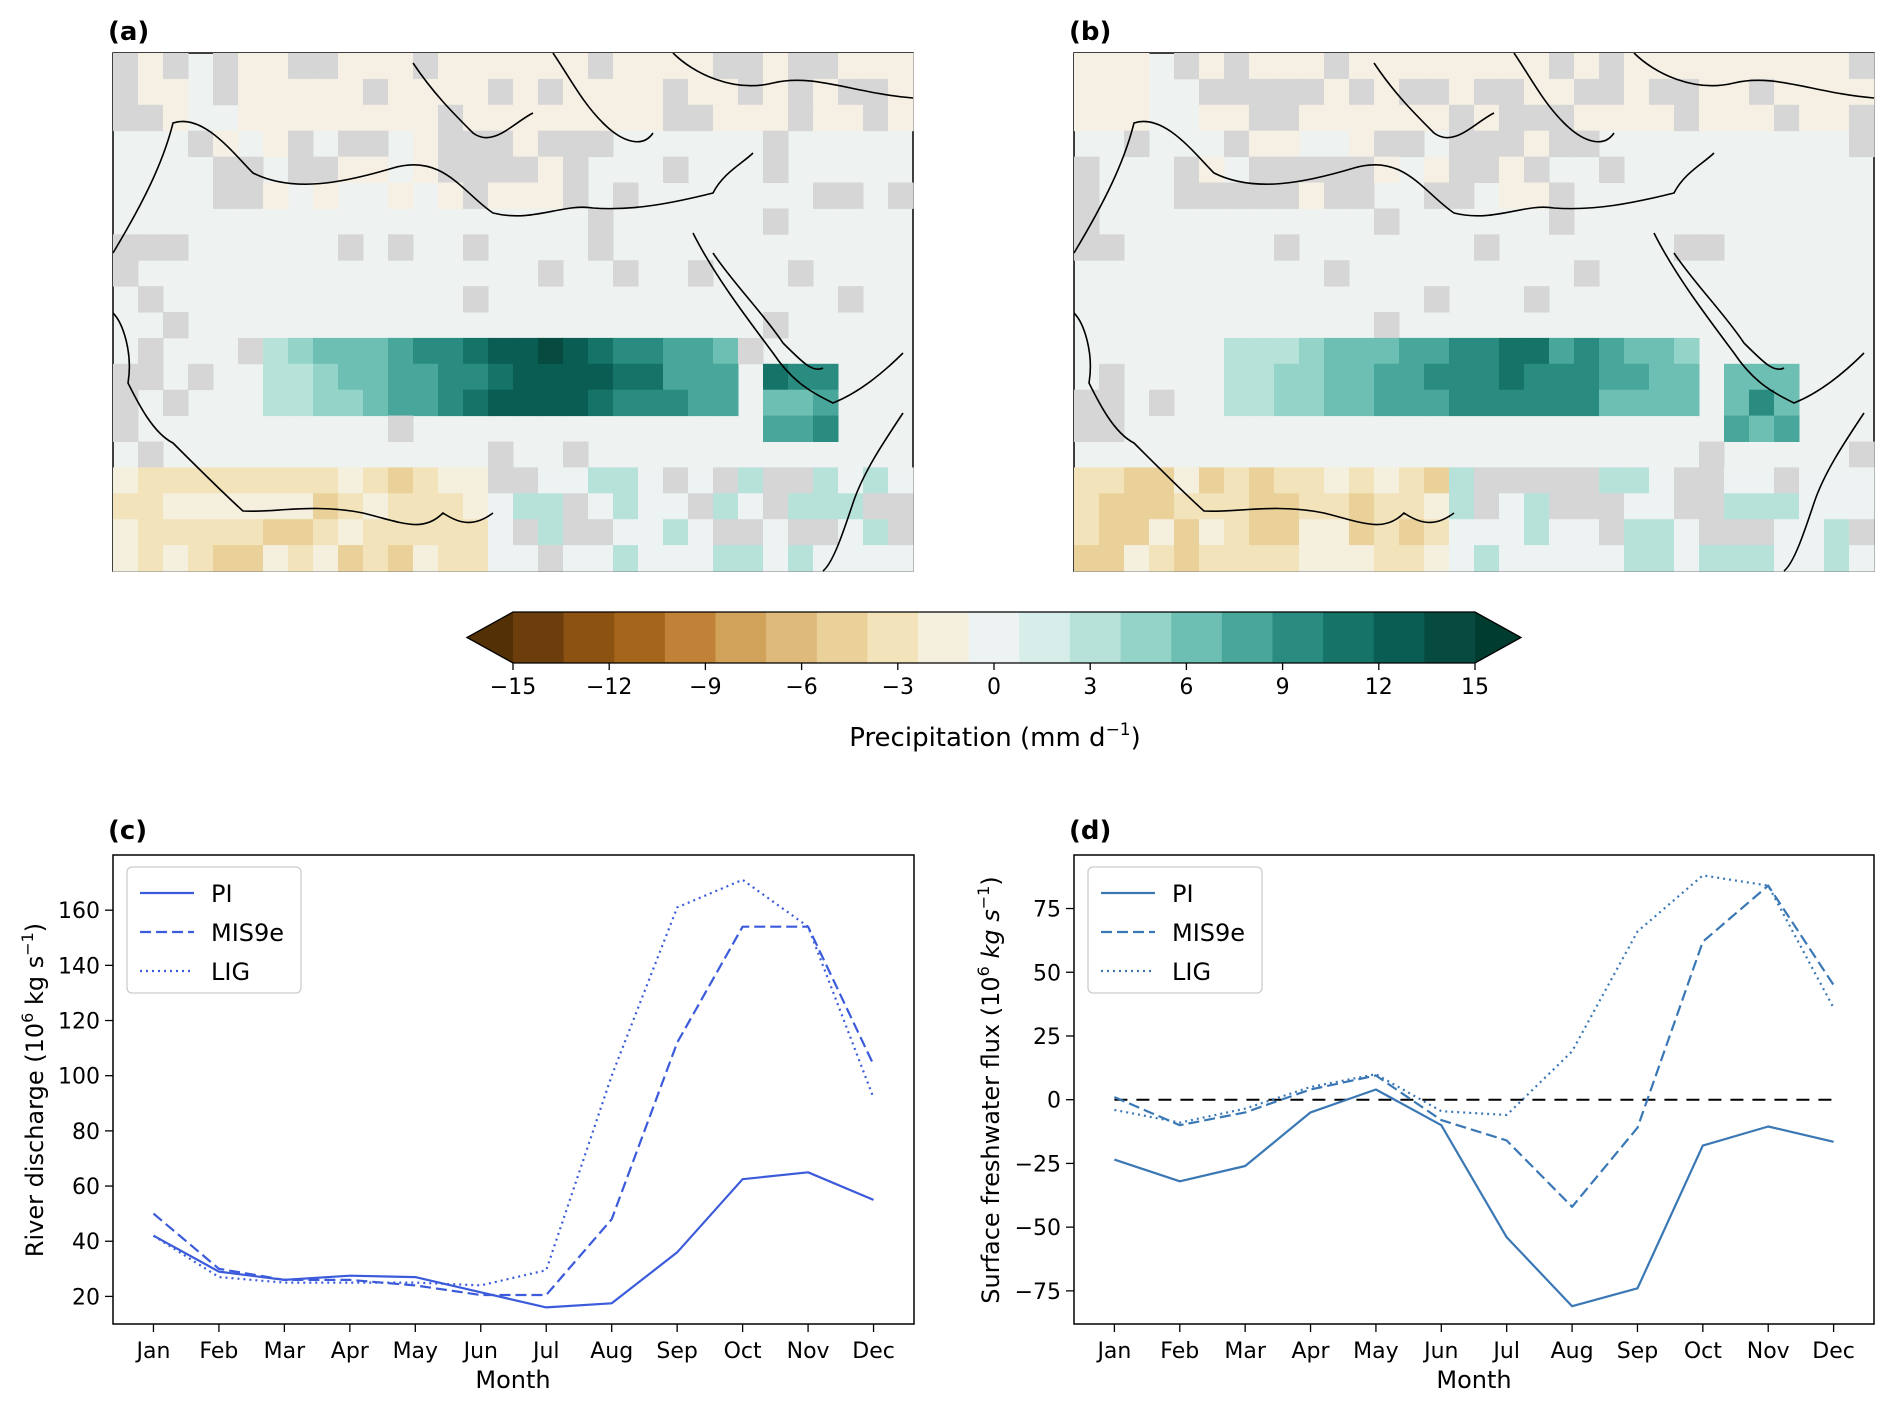 The width and height of the screenshot is (1892, 1405). I want to click on x-tick-label: Oct, so click(743, 1351).